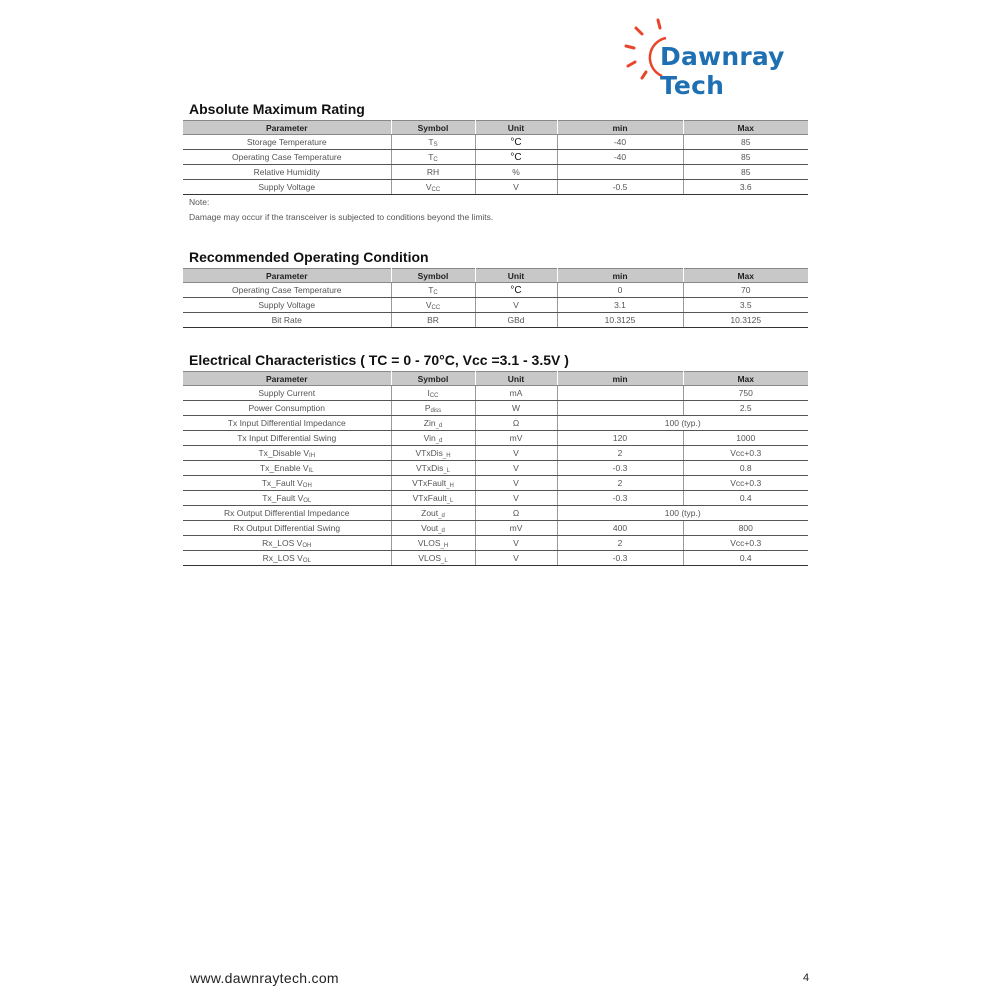  I want to click on unit-cell: Ω, so click(516, 423).